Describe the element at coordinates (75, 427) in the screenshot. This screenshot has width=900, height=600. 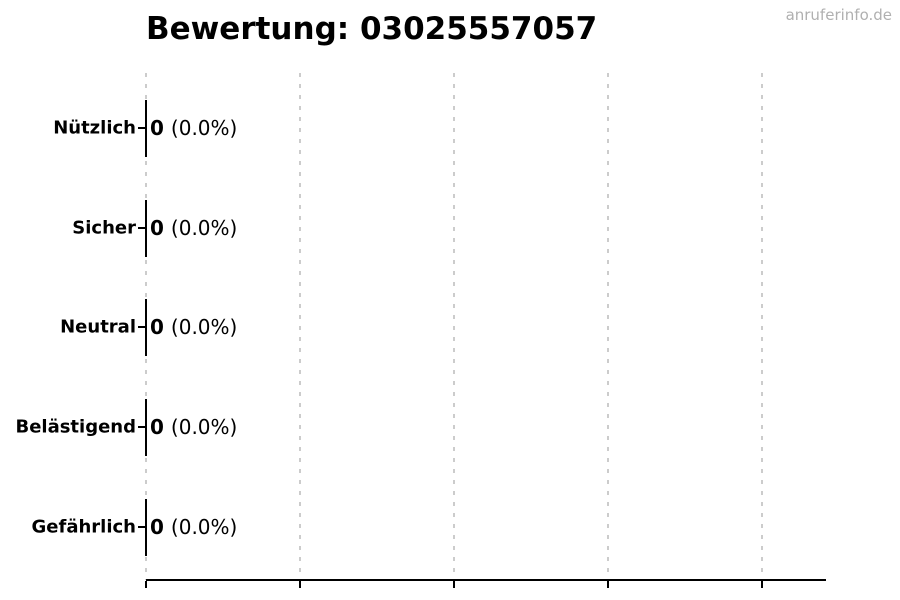
I see `category-label: Belästigend` at that location.